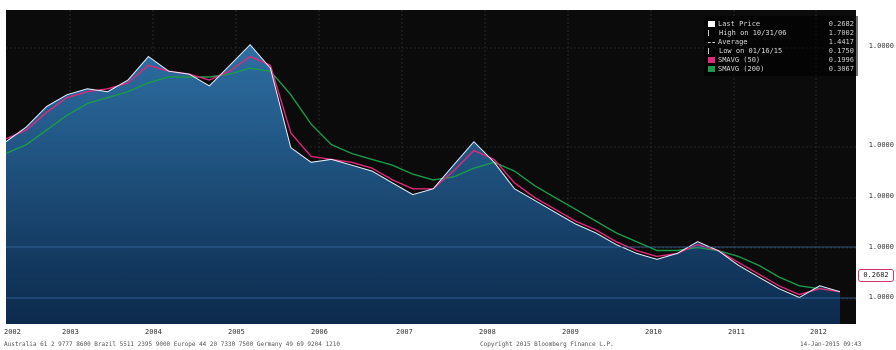 This screenshot has height=350, width=896. What do you see at coordinates (841, 68) in the screenshot?
I see `legend-value: 0.3067` at bounding box center [841, 68].